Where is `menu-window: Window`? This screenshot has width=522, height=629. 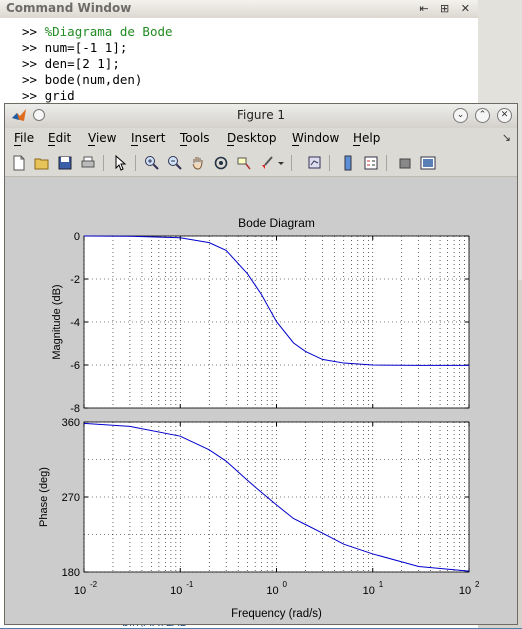 menu-window: Window is located at coordinates (316, 138).